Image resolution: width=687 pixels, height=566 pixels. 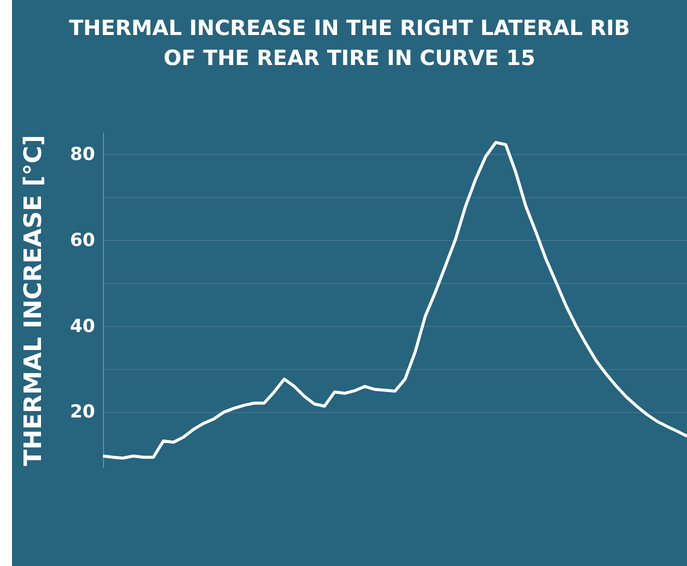 What do you see at coordinates (82, 240) in the screenshot?
I see `y-tick-label: 60` at bounding box center [82, 240].